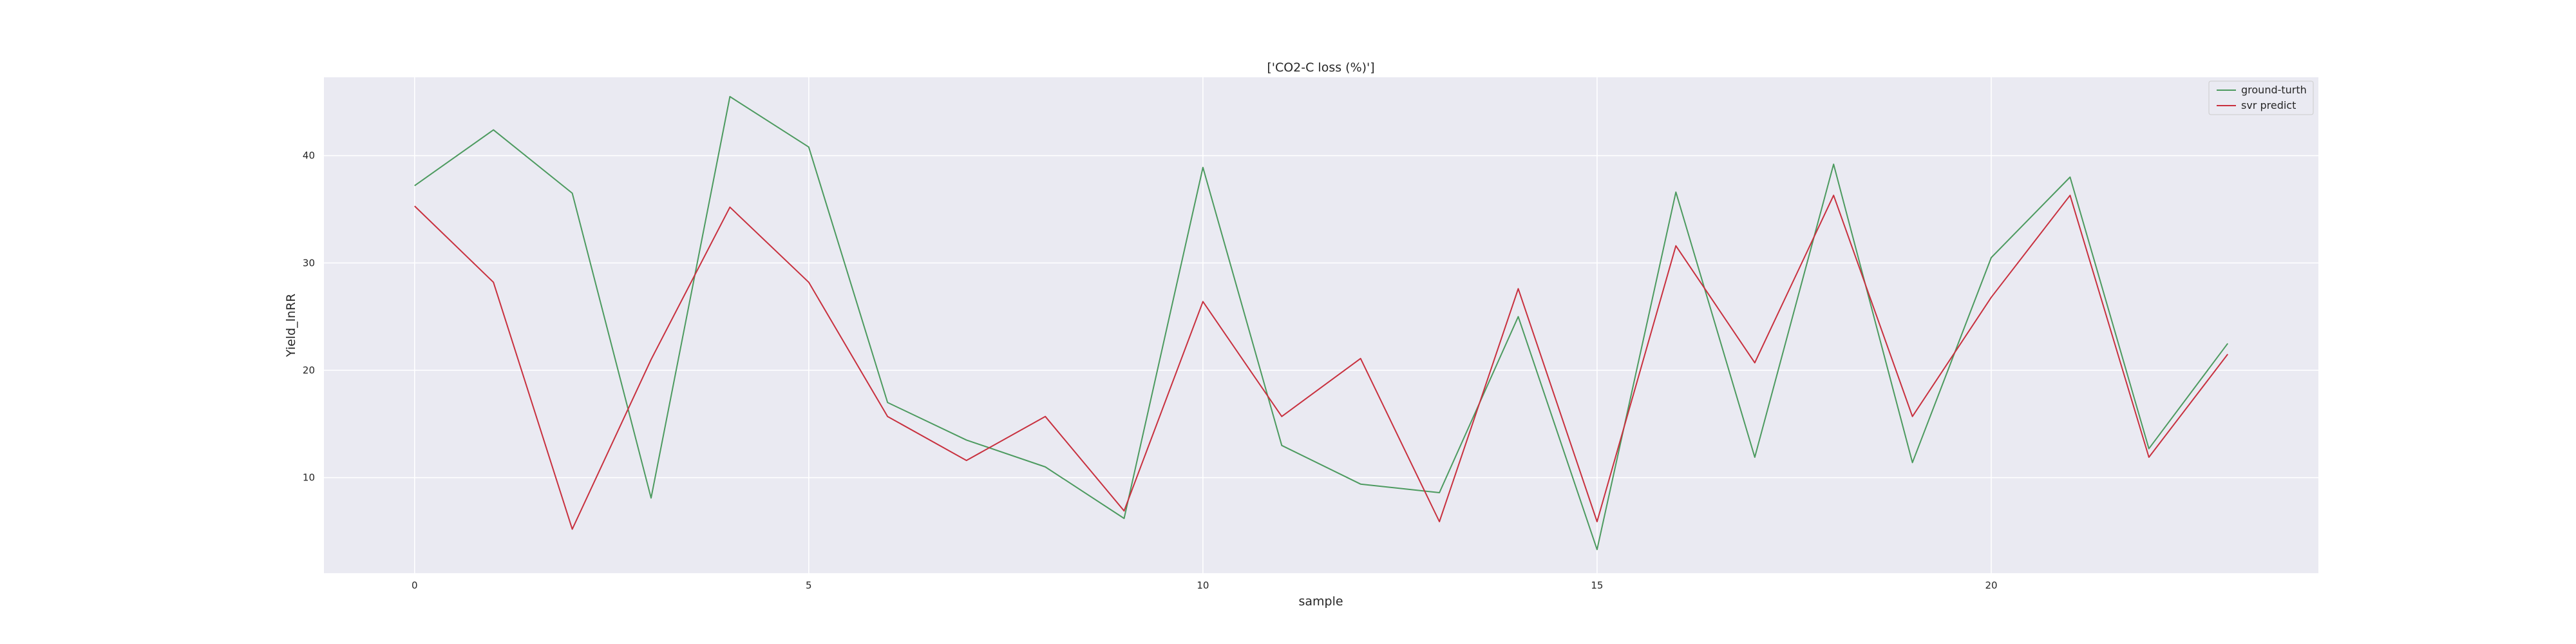 The width and height of the screenshot is (2576, 644). I want to click on x-tick-label: 5, so click(809, 586).